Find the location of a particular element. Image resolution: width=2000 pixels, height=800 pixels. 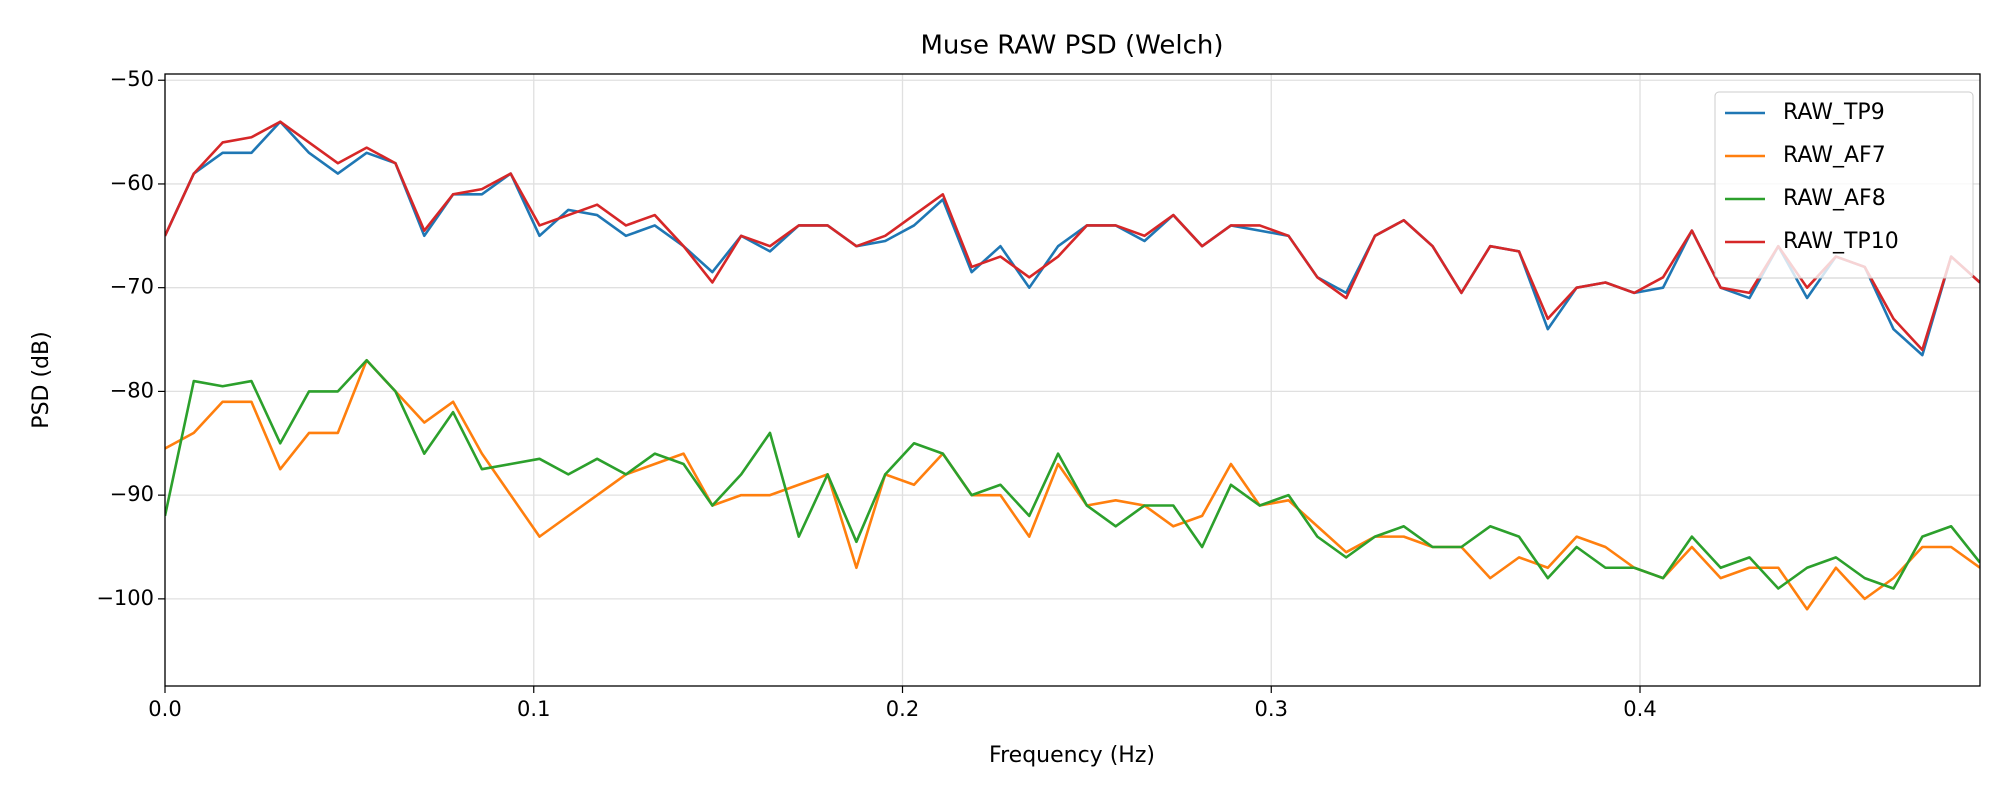

legend-label: RAW_AF7 is located at coordinates (1834, 155).